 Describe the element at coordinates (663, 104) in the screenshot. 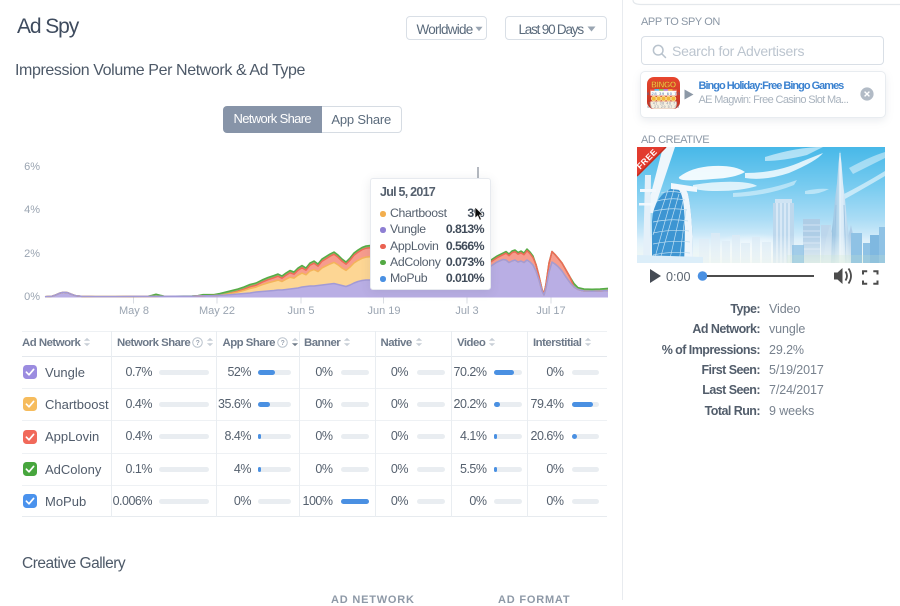

I see `svg-text: 9 41 38 46 71` at that location.